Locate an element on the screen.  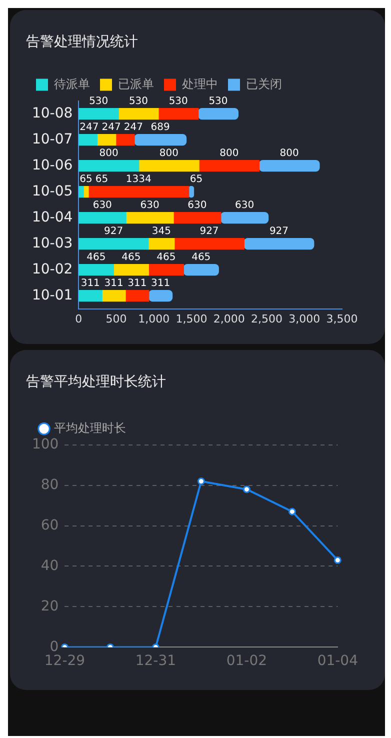
y-tick-label: 10-01 is located at coordinates (52, 295).